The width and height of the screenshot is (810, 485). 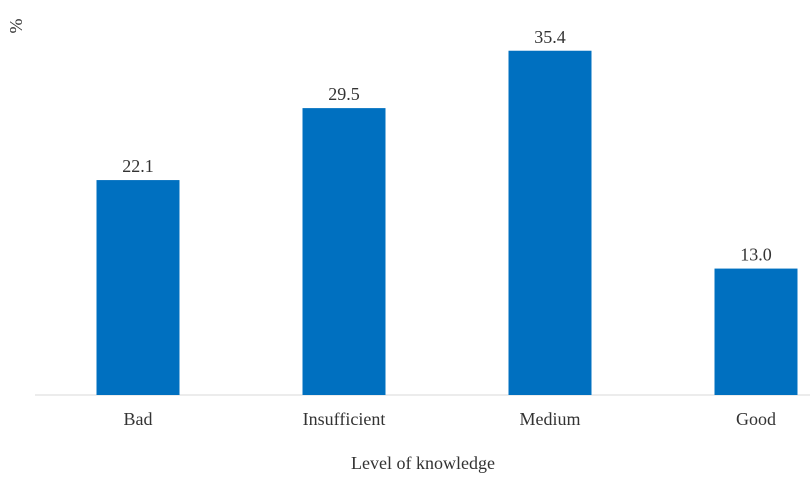 What do you see at coordinates (344, 94) in the screenshot?
I see `value-label: 29.5` at bounding box center [344, 94].